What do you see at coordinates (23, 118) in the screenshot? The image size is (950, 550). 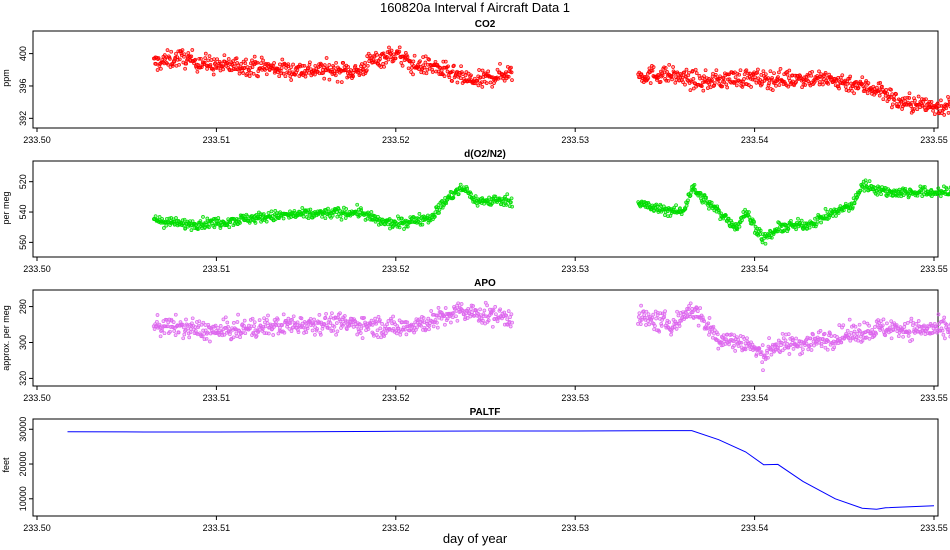 I see `co2-y-tick-label: 392` at bounding box center [23, 118].